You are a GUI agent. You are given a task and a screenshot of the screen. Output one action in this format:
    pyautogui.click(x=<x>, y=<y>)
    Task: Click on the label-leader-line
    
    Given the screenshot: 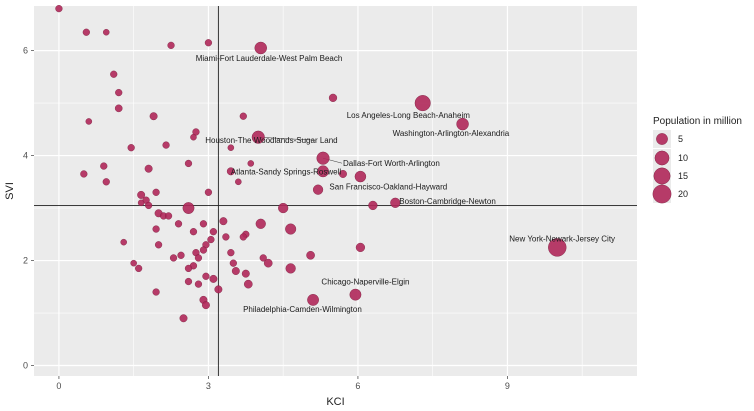 What is the action you would take?
    pyautogui.click(x=287, y=138)
    